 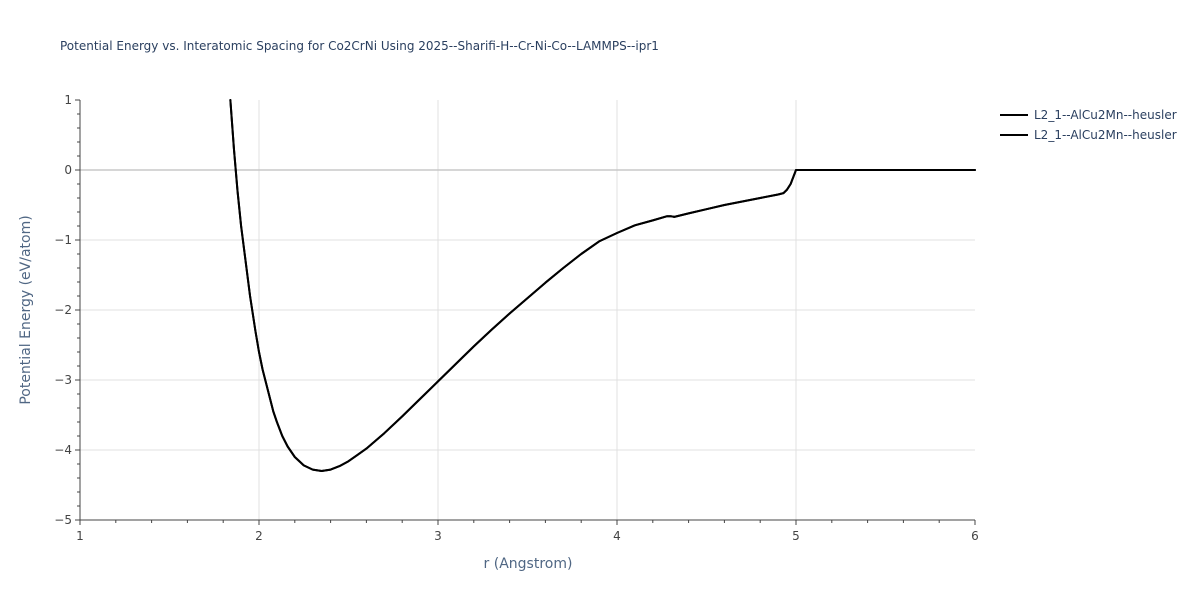 I want to click on y-tick-label: −2, so click(x=63, y=310).